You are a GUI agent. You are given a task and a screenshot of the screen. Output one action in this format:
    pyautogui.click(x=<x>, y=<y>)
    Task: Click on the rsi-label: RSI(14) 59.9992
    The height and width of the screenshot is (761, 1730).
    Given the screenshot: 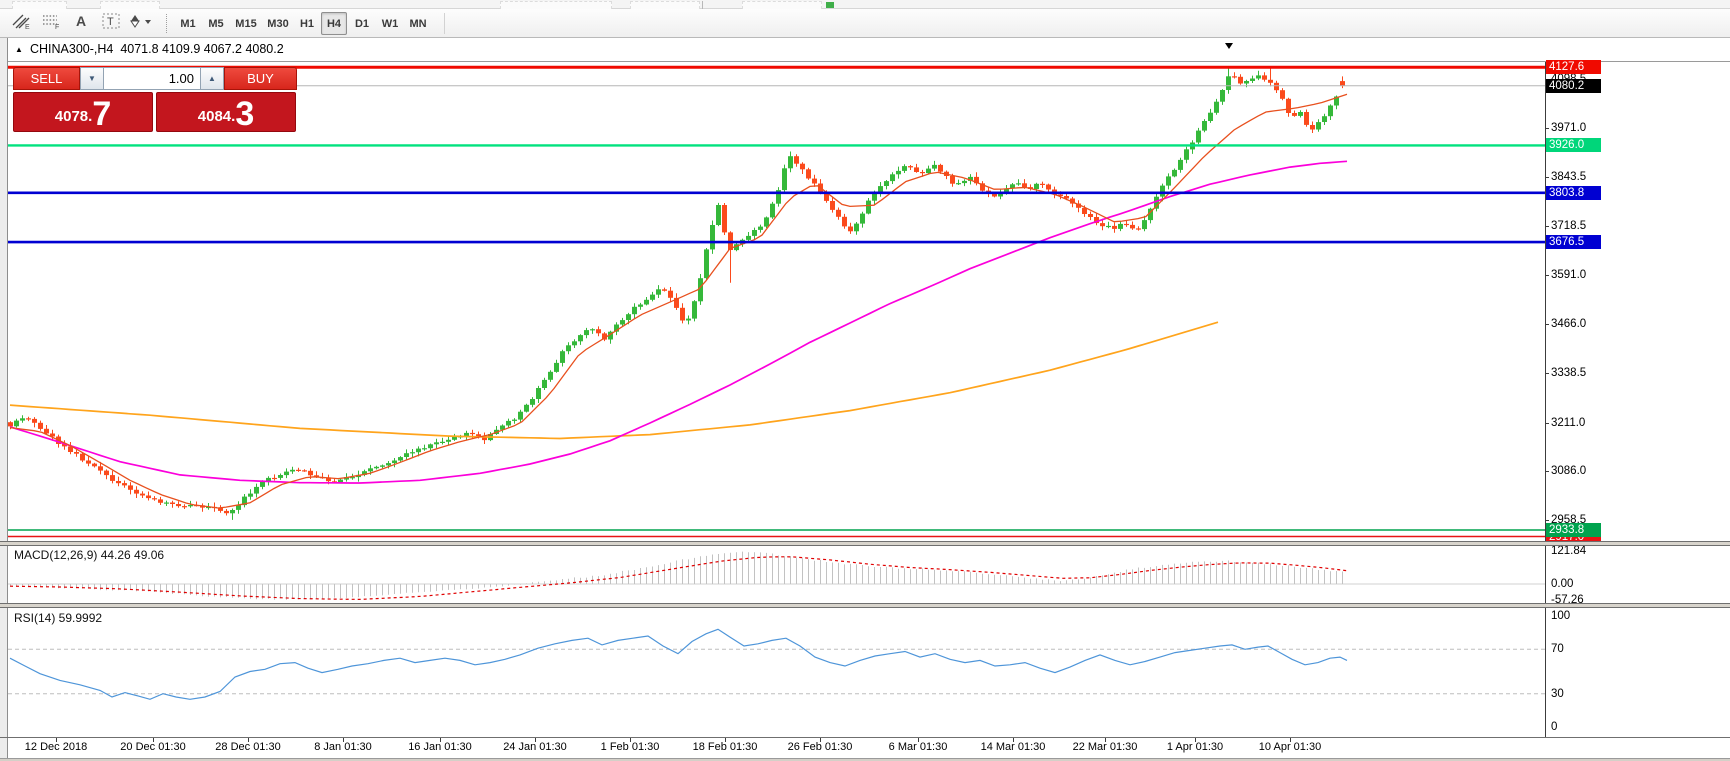 What is the action you would take?
    pyautogui.click(x=58, y=618)
    